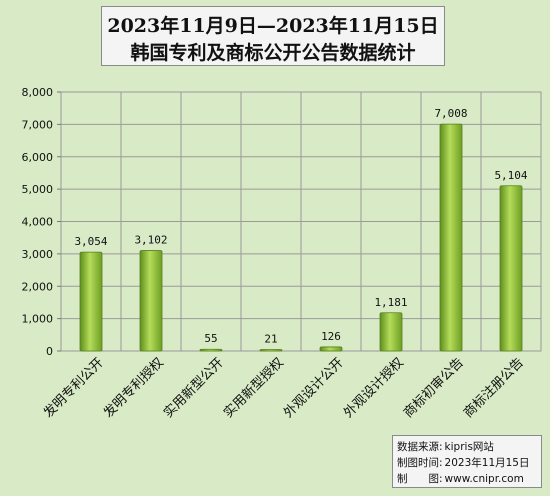  I want to click on x-tick-label: 商标注册公告, so click(494, 388).